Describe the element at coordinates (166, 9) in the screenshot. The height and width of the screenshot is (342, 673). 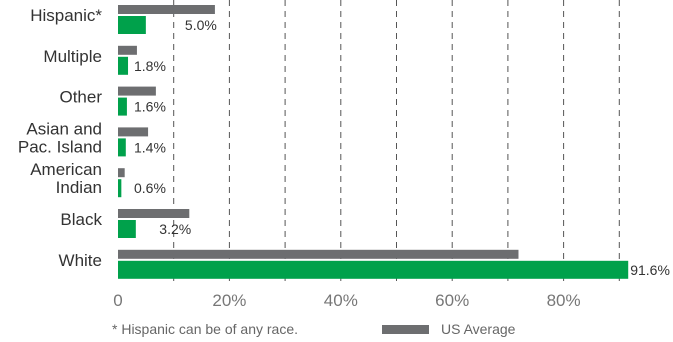
I see `bar-us-average-hispanic` at that location.